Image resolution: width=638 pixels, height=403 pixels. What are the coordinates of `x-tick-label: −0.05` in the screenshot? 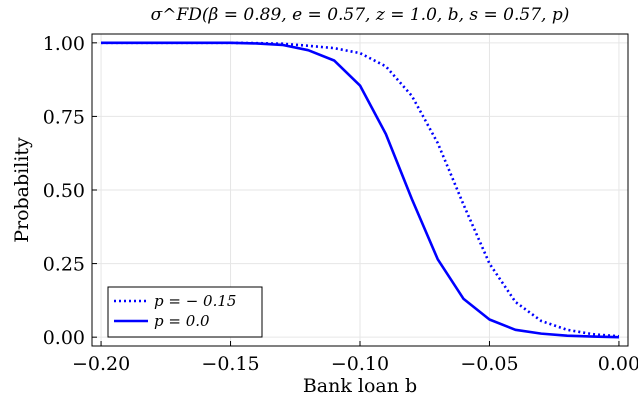 It's located at (489, 364).